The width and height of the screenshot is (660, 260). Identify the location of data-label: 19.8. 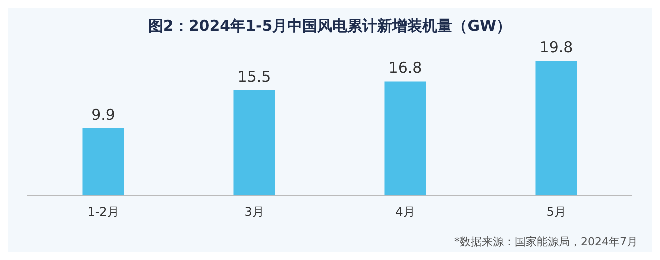
(557, 47).